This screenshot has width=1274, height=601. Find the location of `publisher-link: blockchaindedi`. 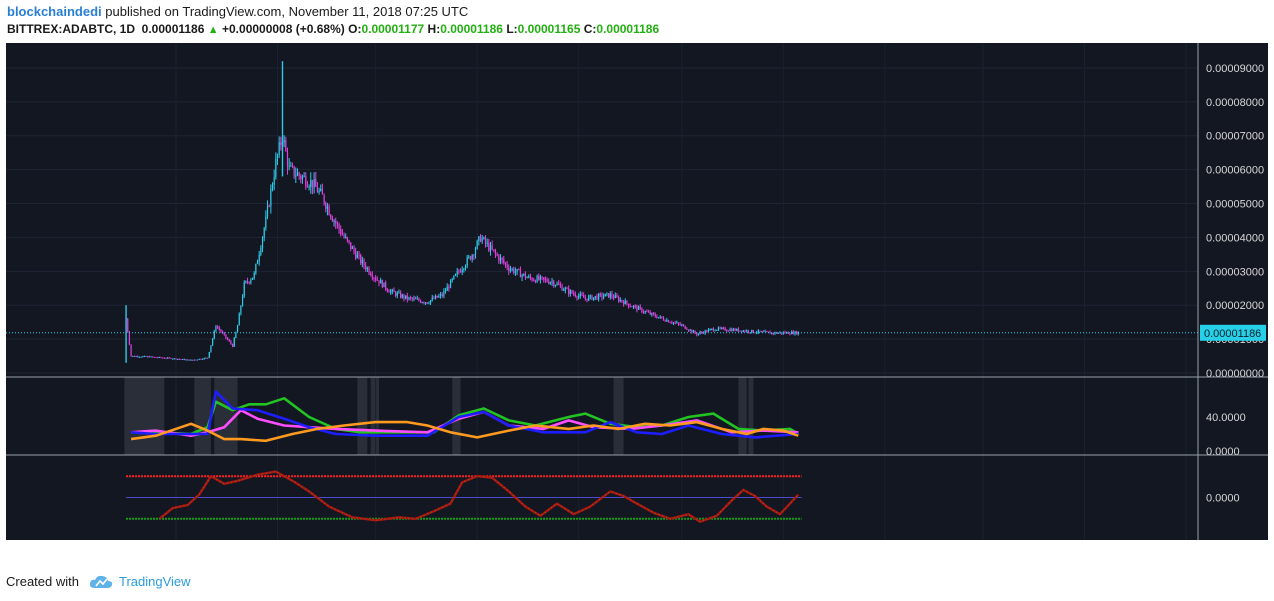

publisher-link: blockchaindedi is located at coordinates (54, 11).